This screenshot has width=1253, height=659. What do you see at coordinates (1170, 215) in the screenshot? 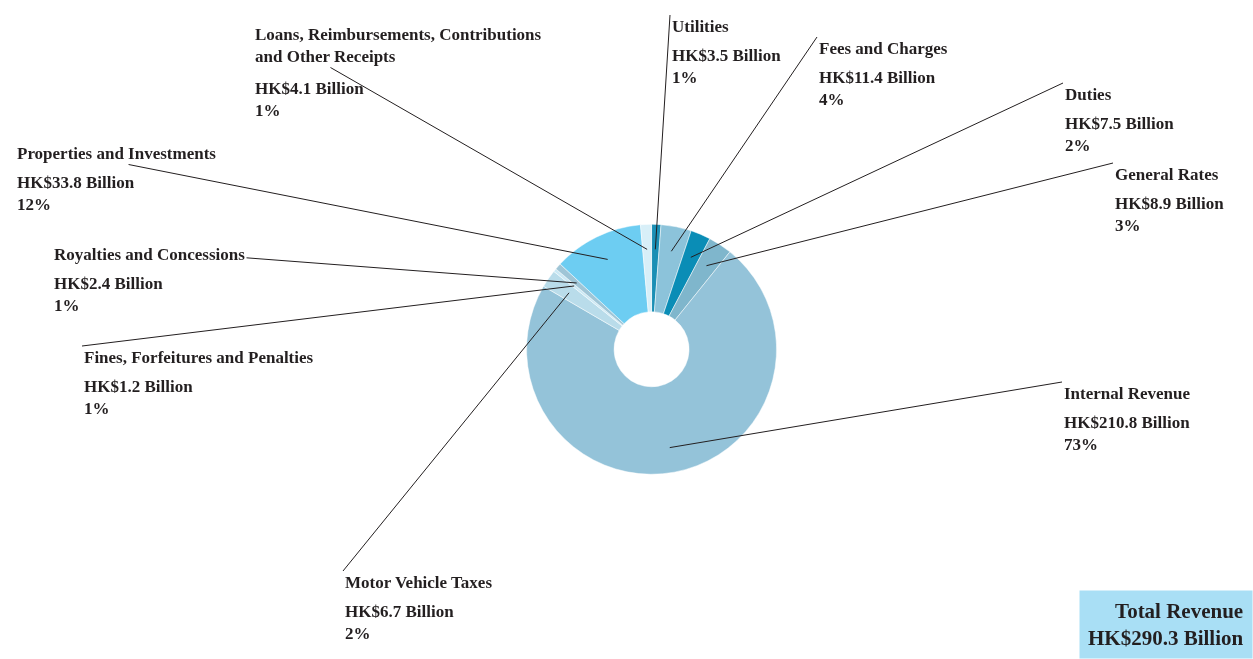
I see `data-label: HK$8.9 Billion 3%` at bounding box center [1170, 215].